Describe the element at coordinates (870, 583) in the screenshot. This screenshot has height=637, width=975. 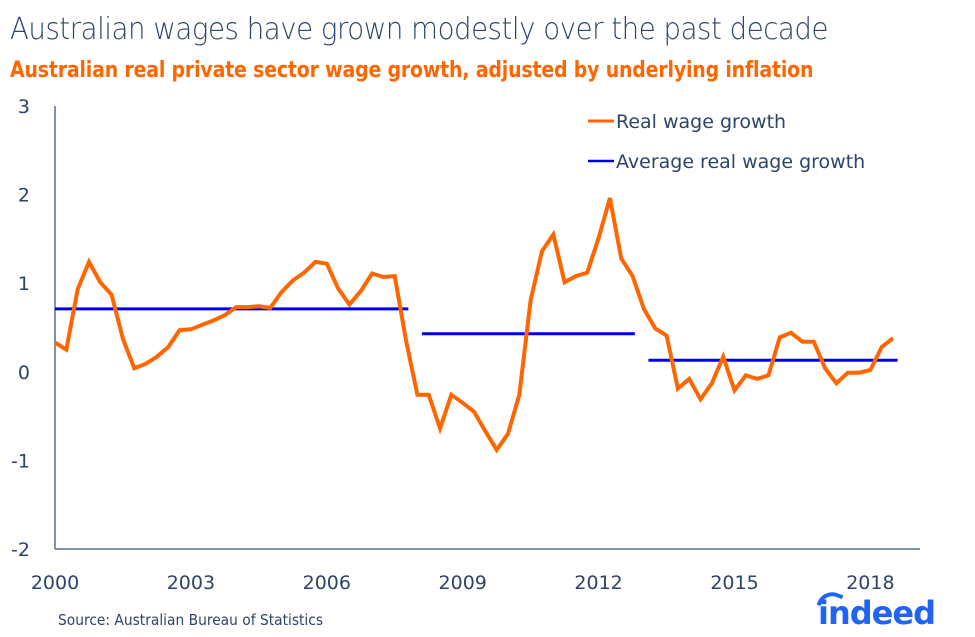
I see `x-tick-label: 2018` at that location.